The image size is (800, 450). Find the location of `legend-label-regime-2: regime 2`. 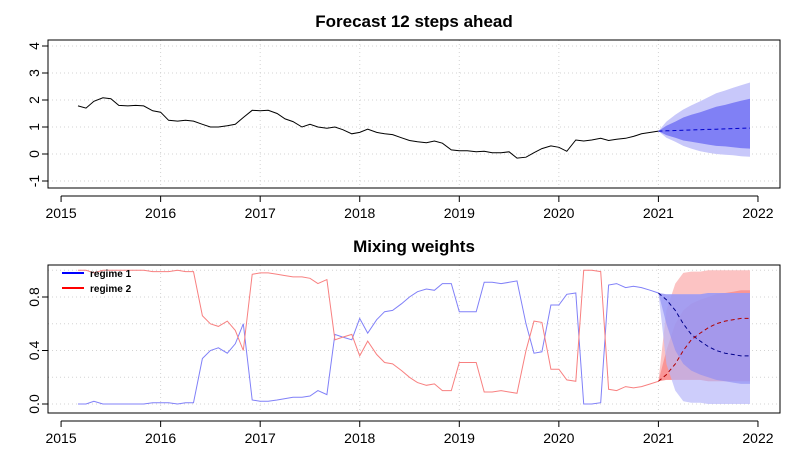

legend-label-regime-2: regime 2 is located at coordinates (111, 289).